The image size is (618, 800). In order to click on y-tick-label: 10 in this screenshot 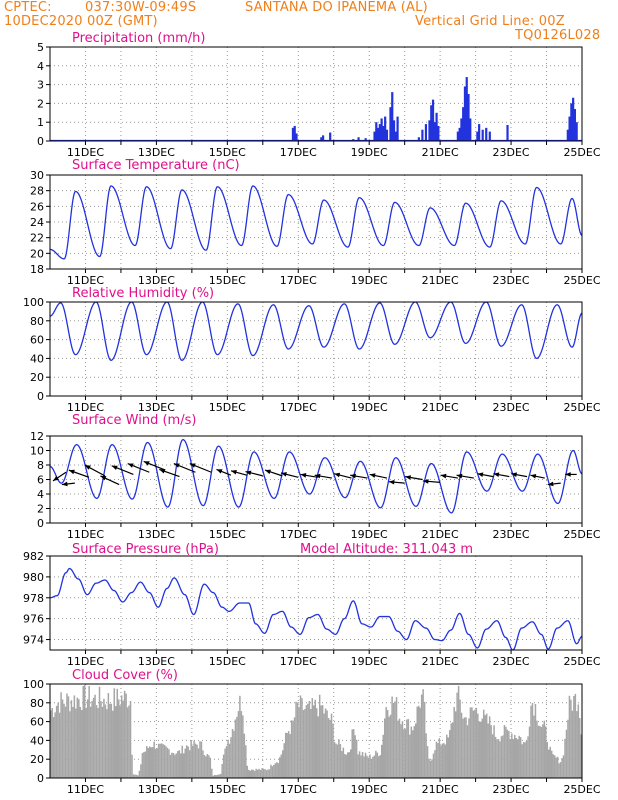, I will do `click(37, 451)`.